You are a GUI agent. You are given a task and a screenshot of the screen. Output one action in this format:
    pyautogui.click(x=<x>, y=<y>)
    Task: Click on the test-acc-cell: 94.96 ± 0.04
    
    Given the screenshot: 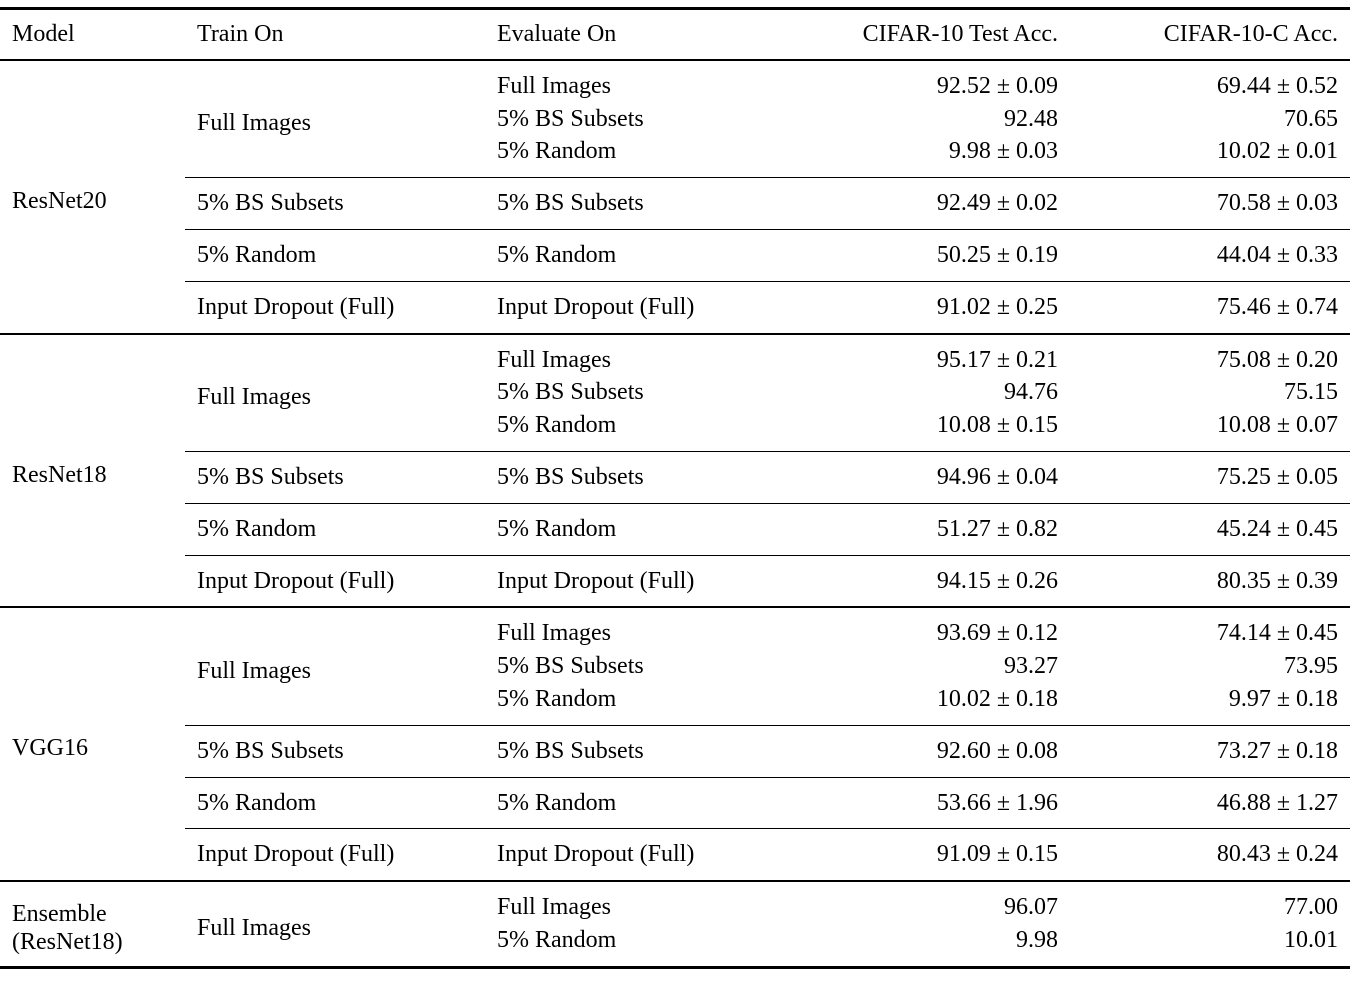 What is the action you would take?
    pyautogui.click(x=927, y=477)
    